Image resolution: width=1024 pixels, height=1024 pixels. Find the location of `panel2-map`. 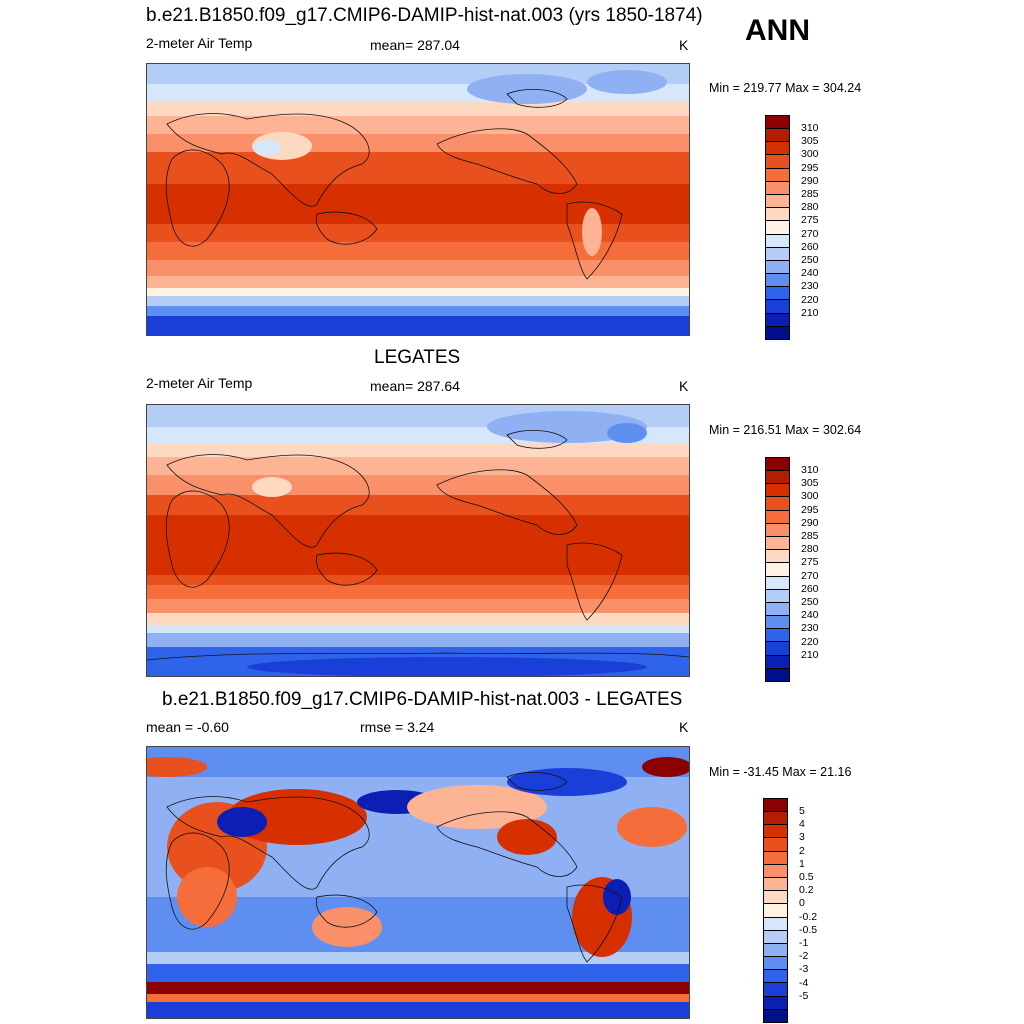

panel2-map is located at coordinates (418, 540).